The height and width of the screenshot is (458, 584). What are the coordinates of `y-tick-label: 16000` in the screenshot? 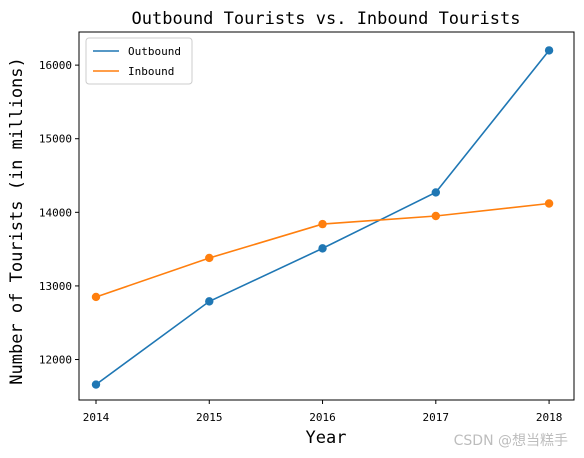 It's located at (55, 65).